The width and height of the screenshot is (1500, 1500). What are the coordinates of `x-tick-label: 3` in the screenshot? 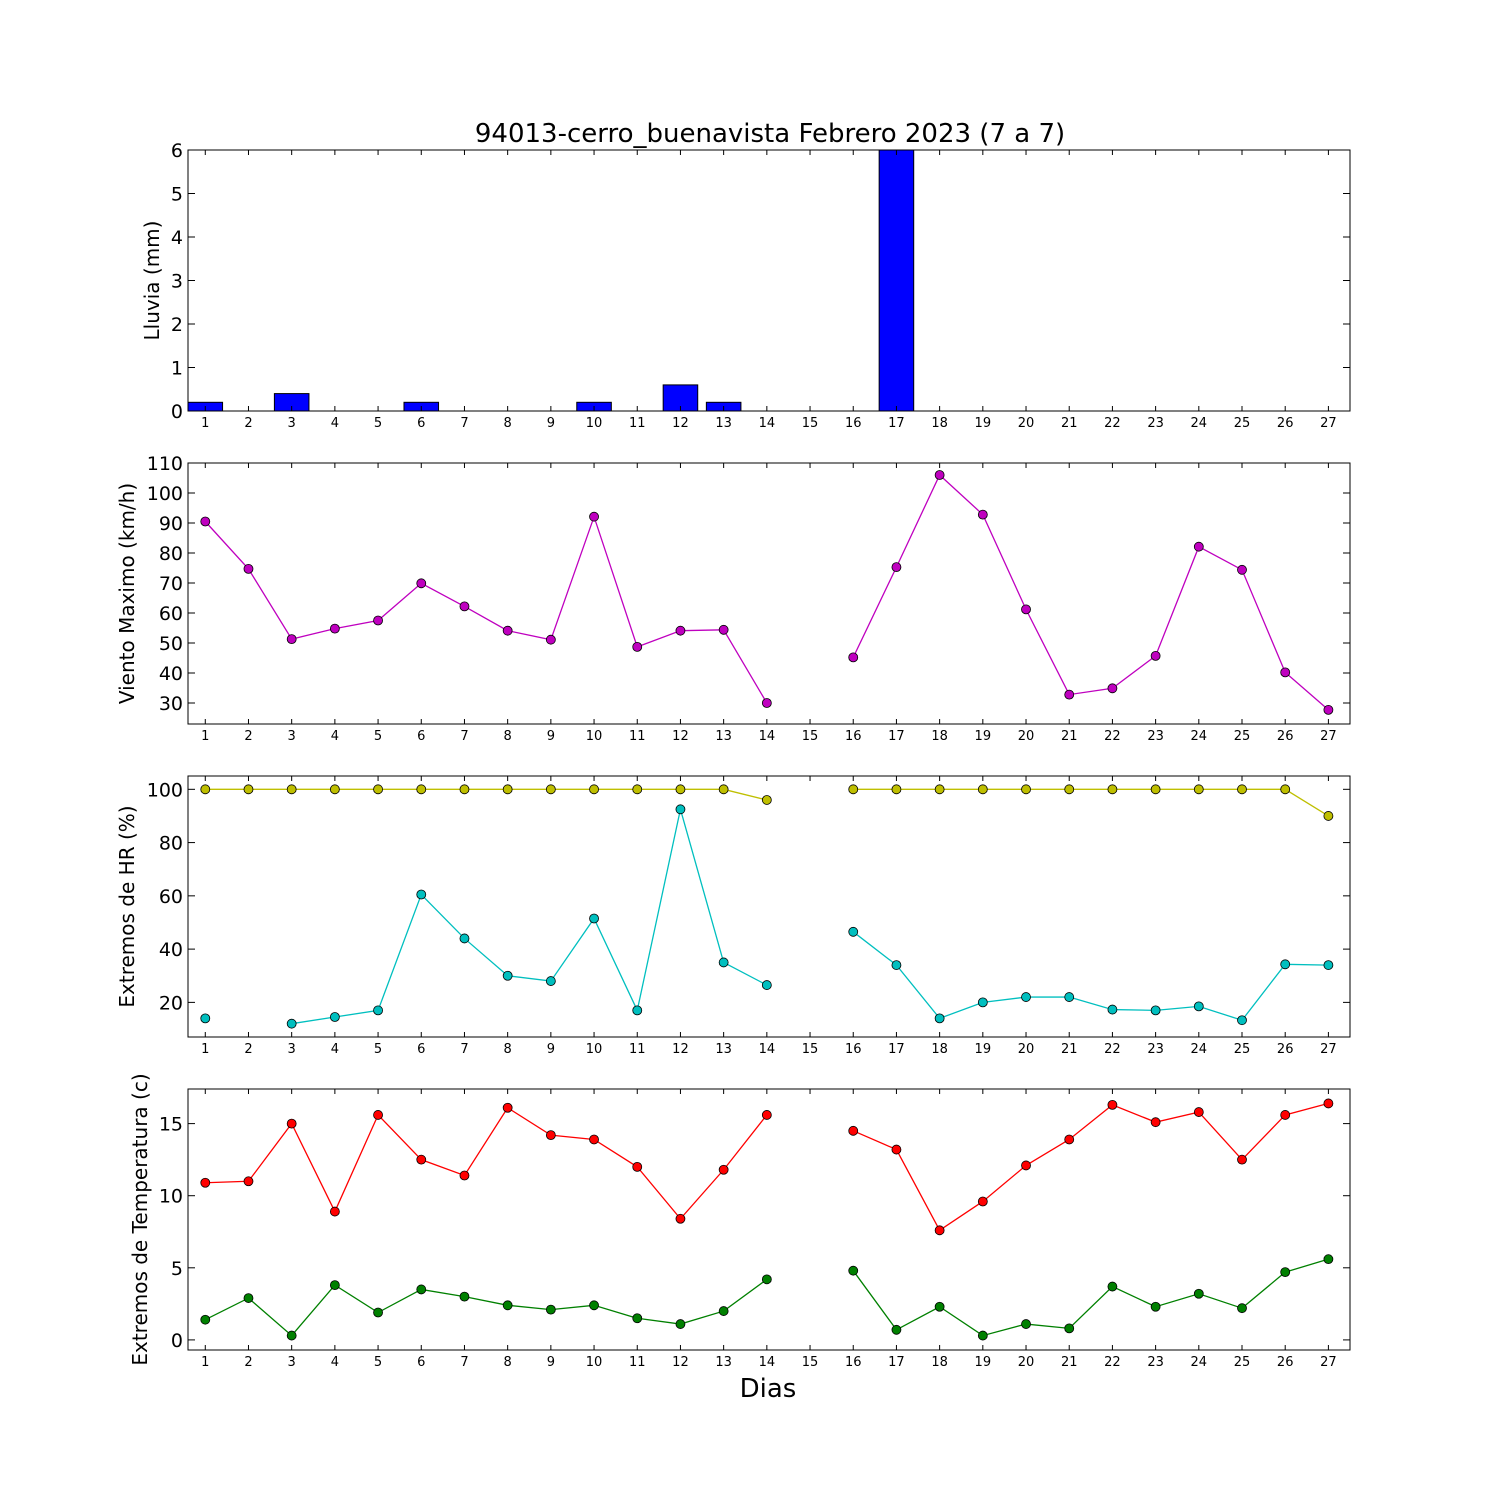 It's located at (292, 423).